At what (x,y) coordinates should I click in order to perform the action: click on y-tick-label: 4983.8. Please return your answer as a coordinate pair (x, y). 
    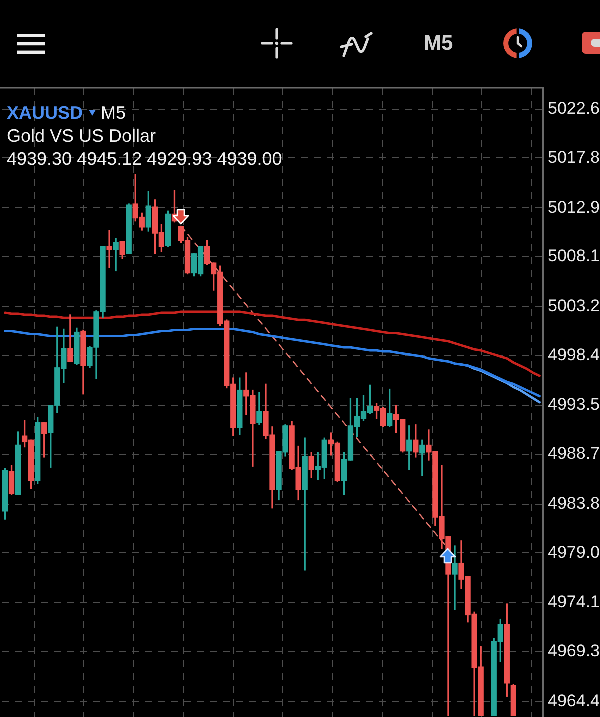
    Looking at the image, I should click on (574, 503).